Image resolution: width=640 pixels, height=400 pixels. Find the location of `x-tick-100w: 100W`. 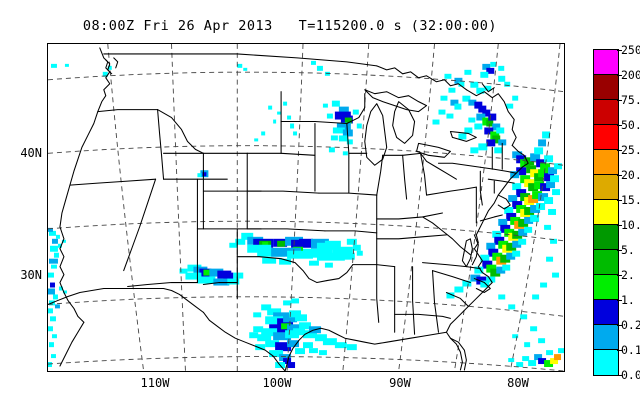

x-tick-100w: 100W is located at coordinates (277, 383).